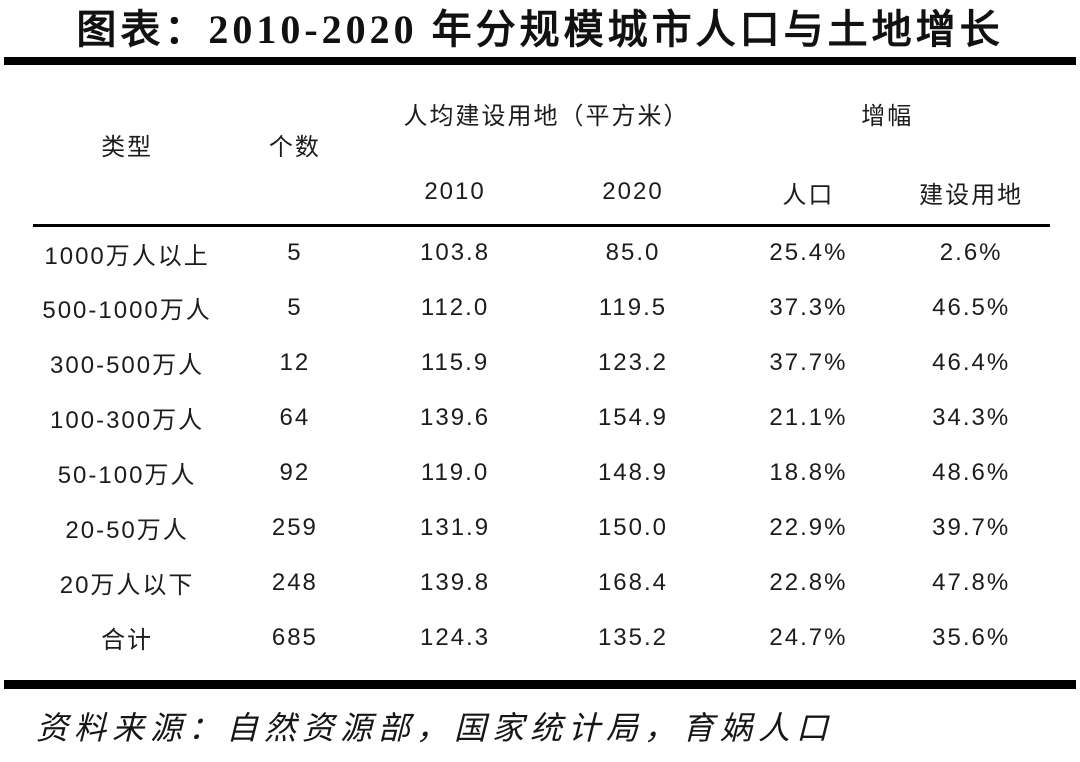 Image resolution: width=1080 pixels, height=762 pixels. What do you see at coordinates (295, 362) in the screenshot?
I see `cell: 12` at bounding box center [295, 362].